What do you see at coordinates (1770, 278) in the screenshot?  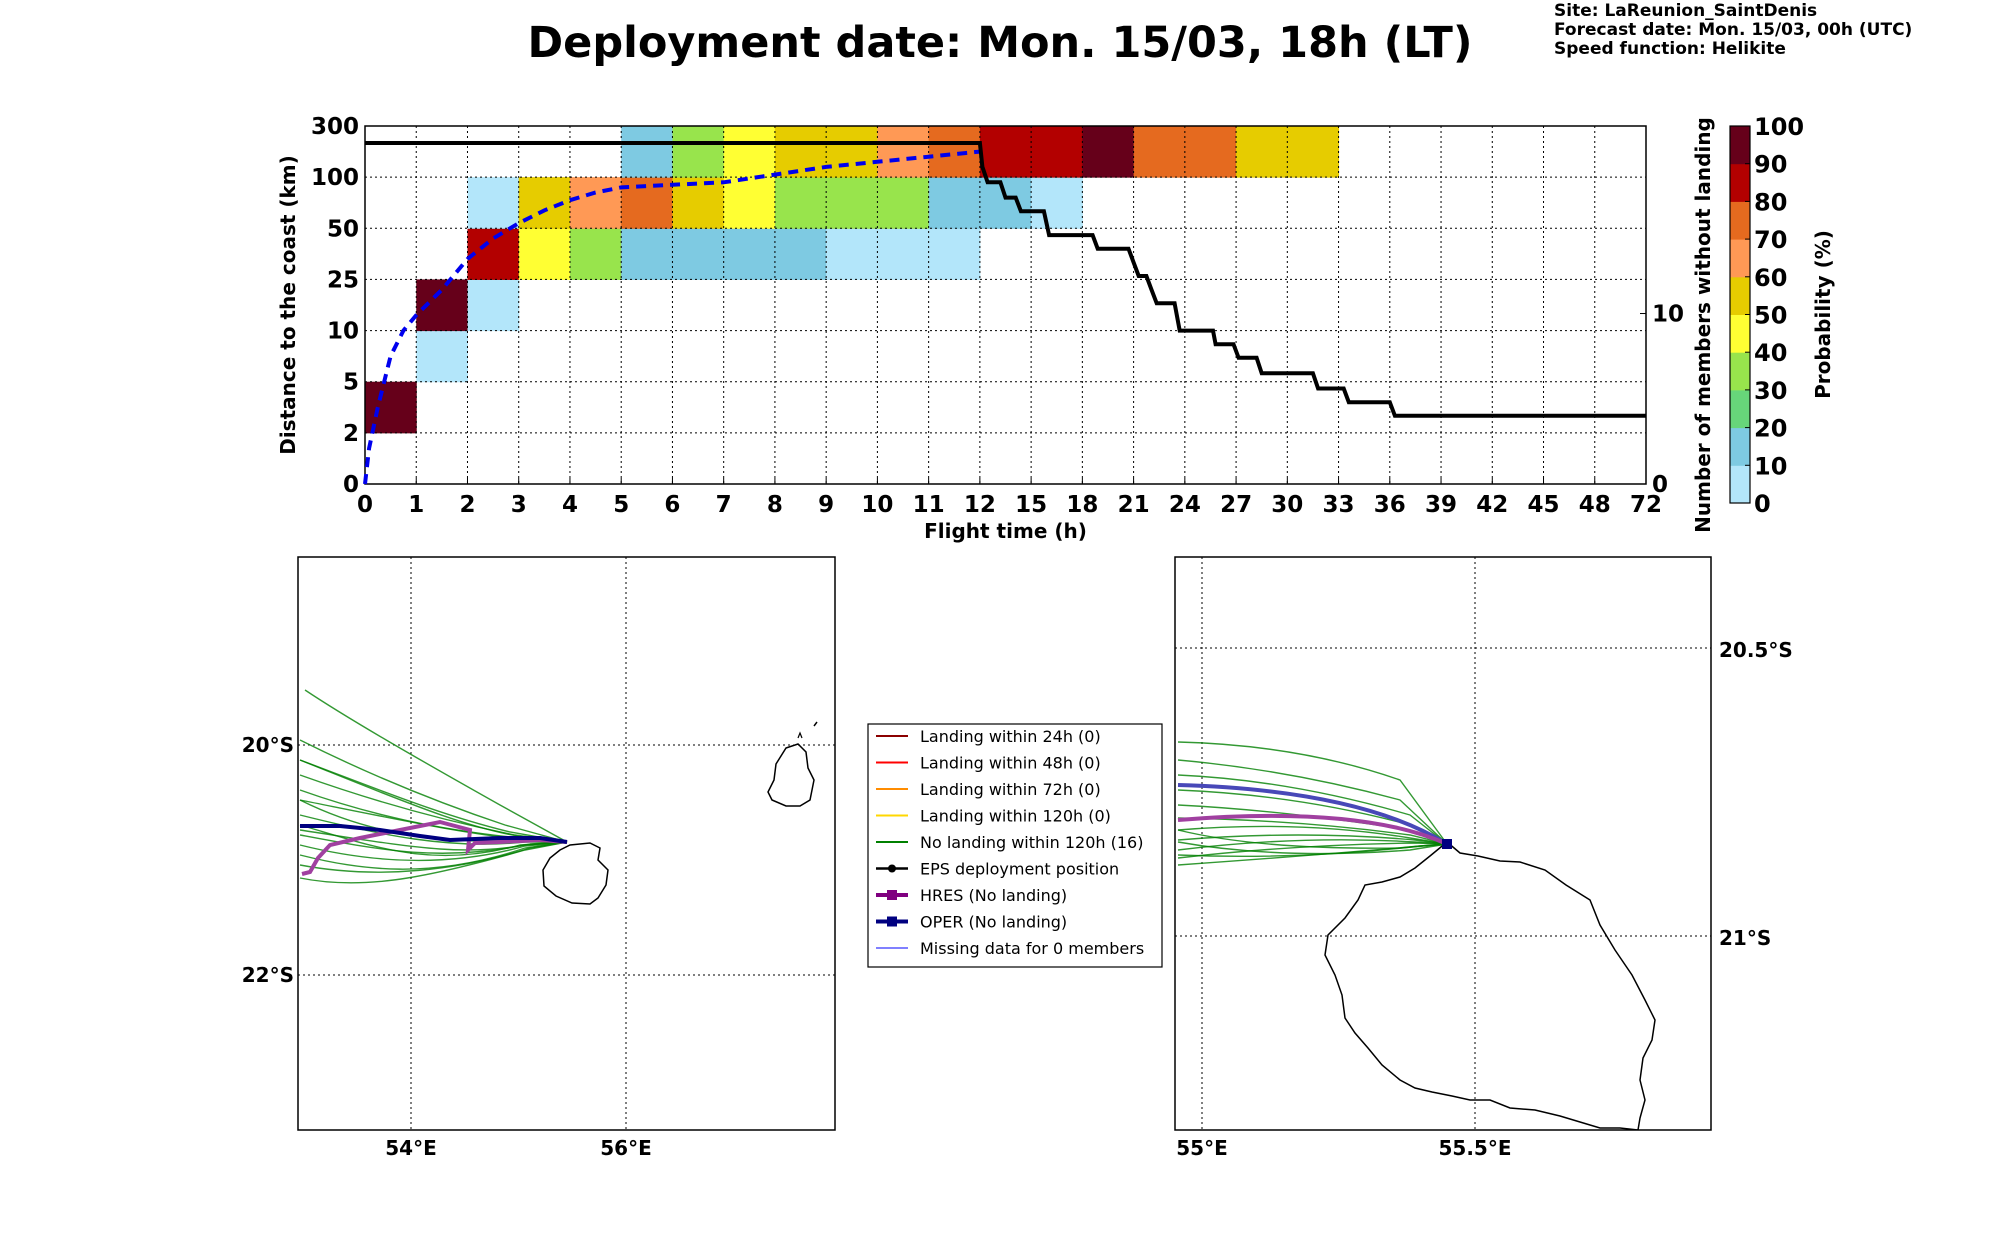 I see `colorbar-tick-label: 60` at bounding box center [1770, 278].